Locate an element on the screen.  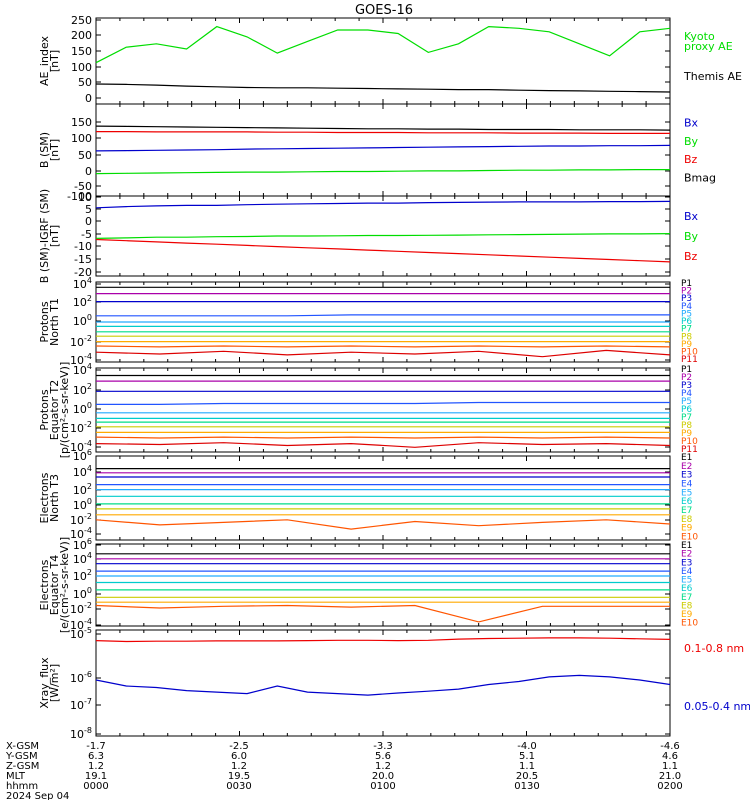
series-line-p11 is located at coordinates (383, 445).